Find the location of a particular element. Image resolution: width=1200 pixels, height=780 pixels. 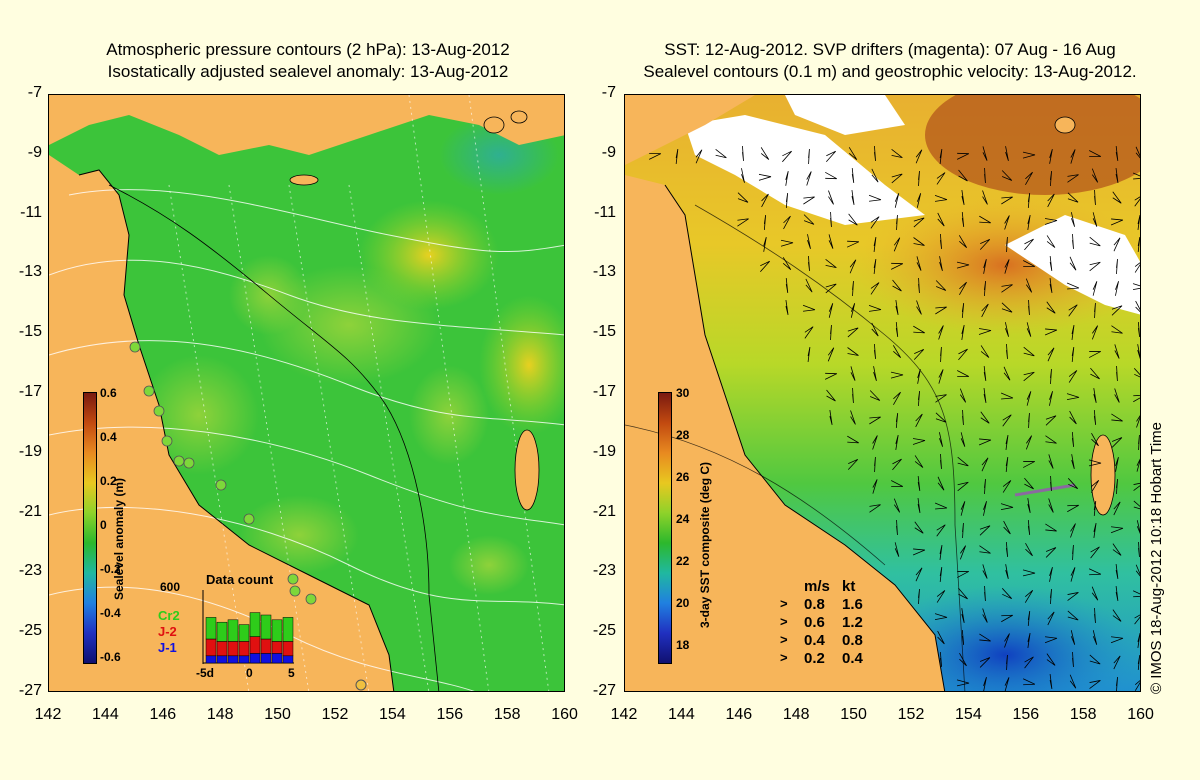

legend-cr2: Cr2 is located at coordinates (169, 615).